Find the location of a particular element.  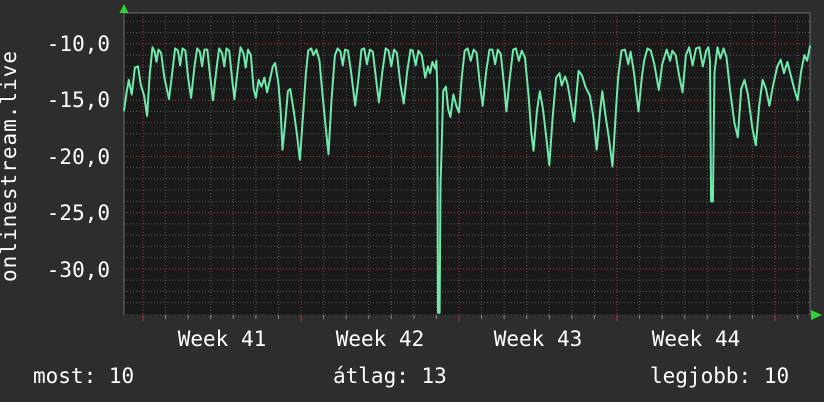

y-tick-label: -30,0 is located at coordinates (78, 270).